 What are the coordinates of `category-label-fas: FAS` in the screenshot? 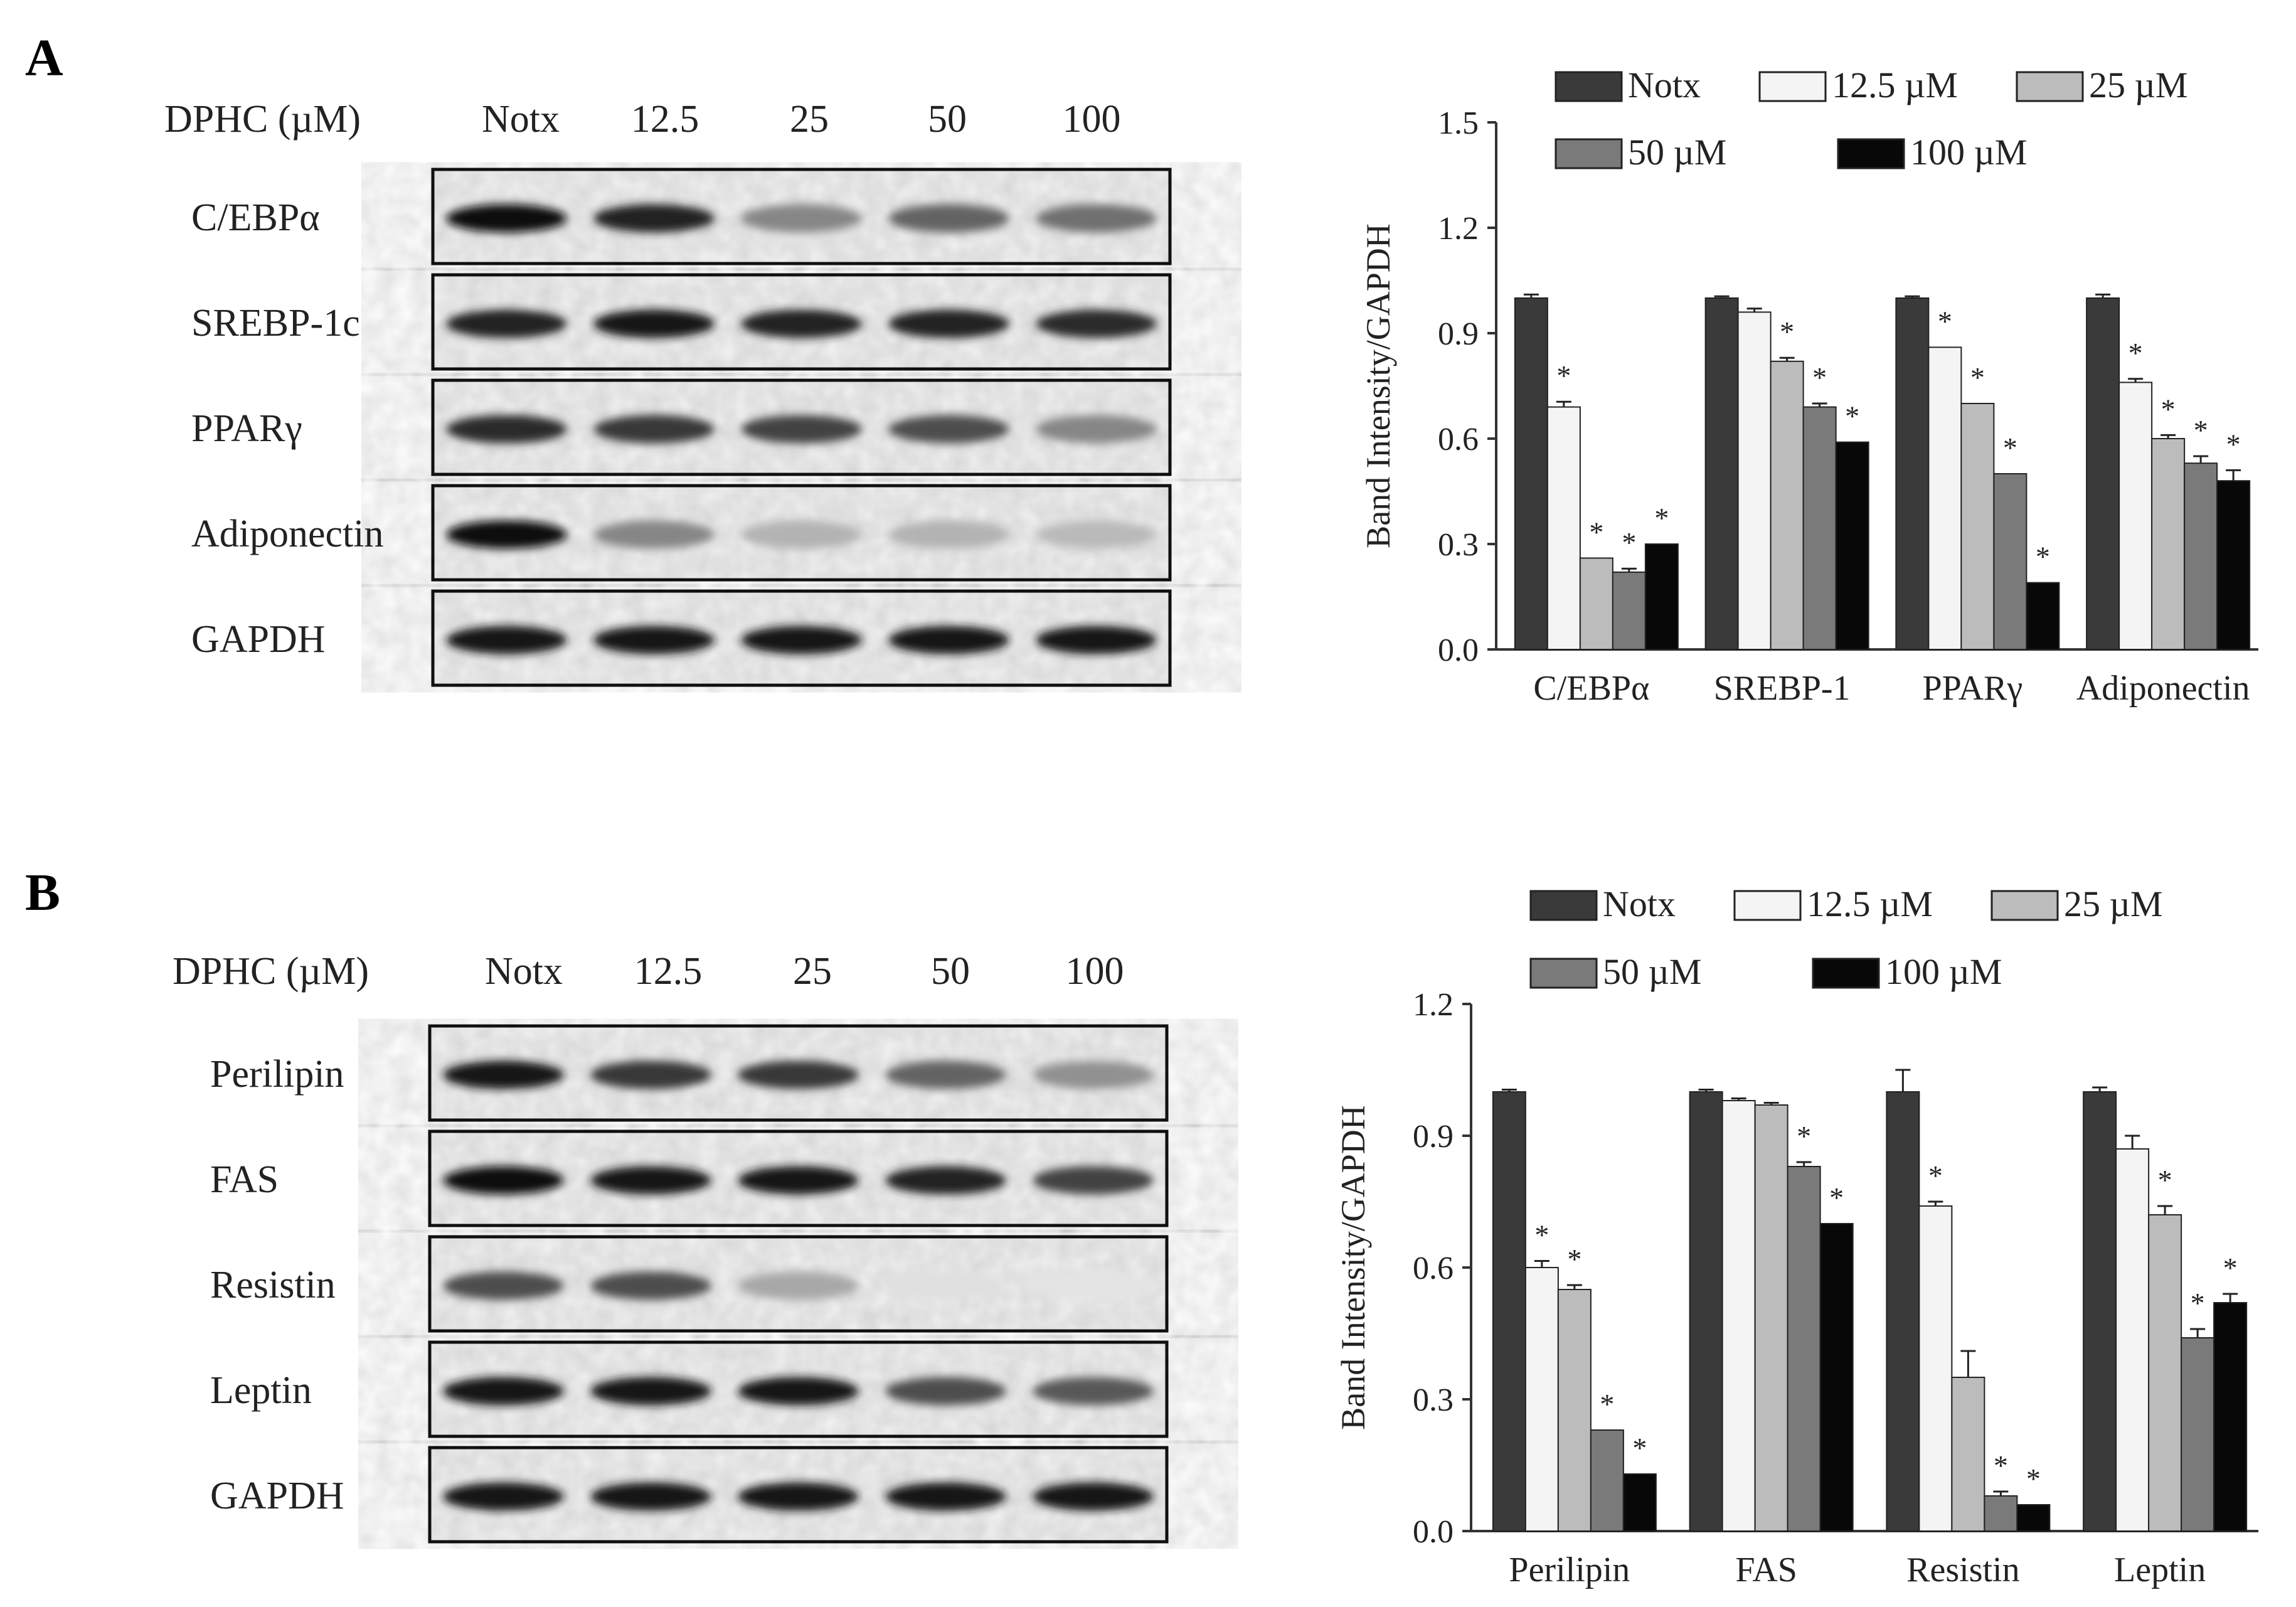 It's located at (1766, 1570).